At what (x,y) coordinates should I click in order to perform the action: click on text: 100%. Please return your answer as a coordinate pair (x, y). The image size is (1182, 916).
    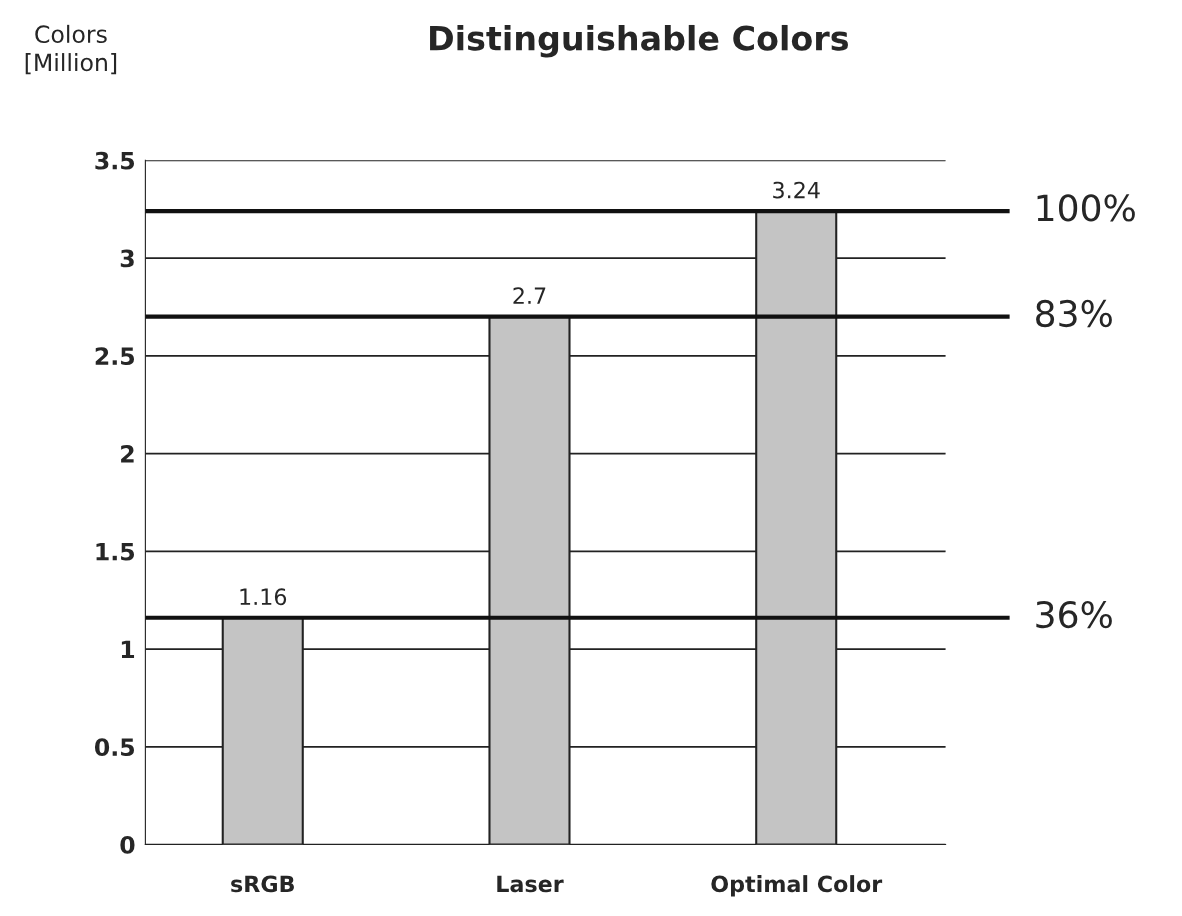
    Looking at the image, I should click on (1086, 208).